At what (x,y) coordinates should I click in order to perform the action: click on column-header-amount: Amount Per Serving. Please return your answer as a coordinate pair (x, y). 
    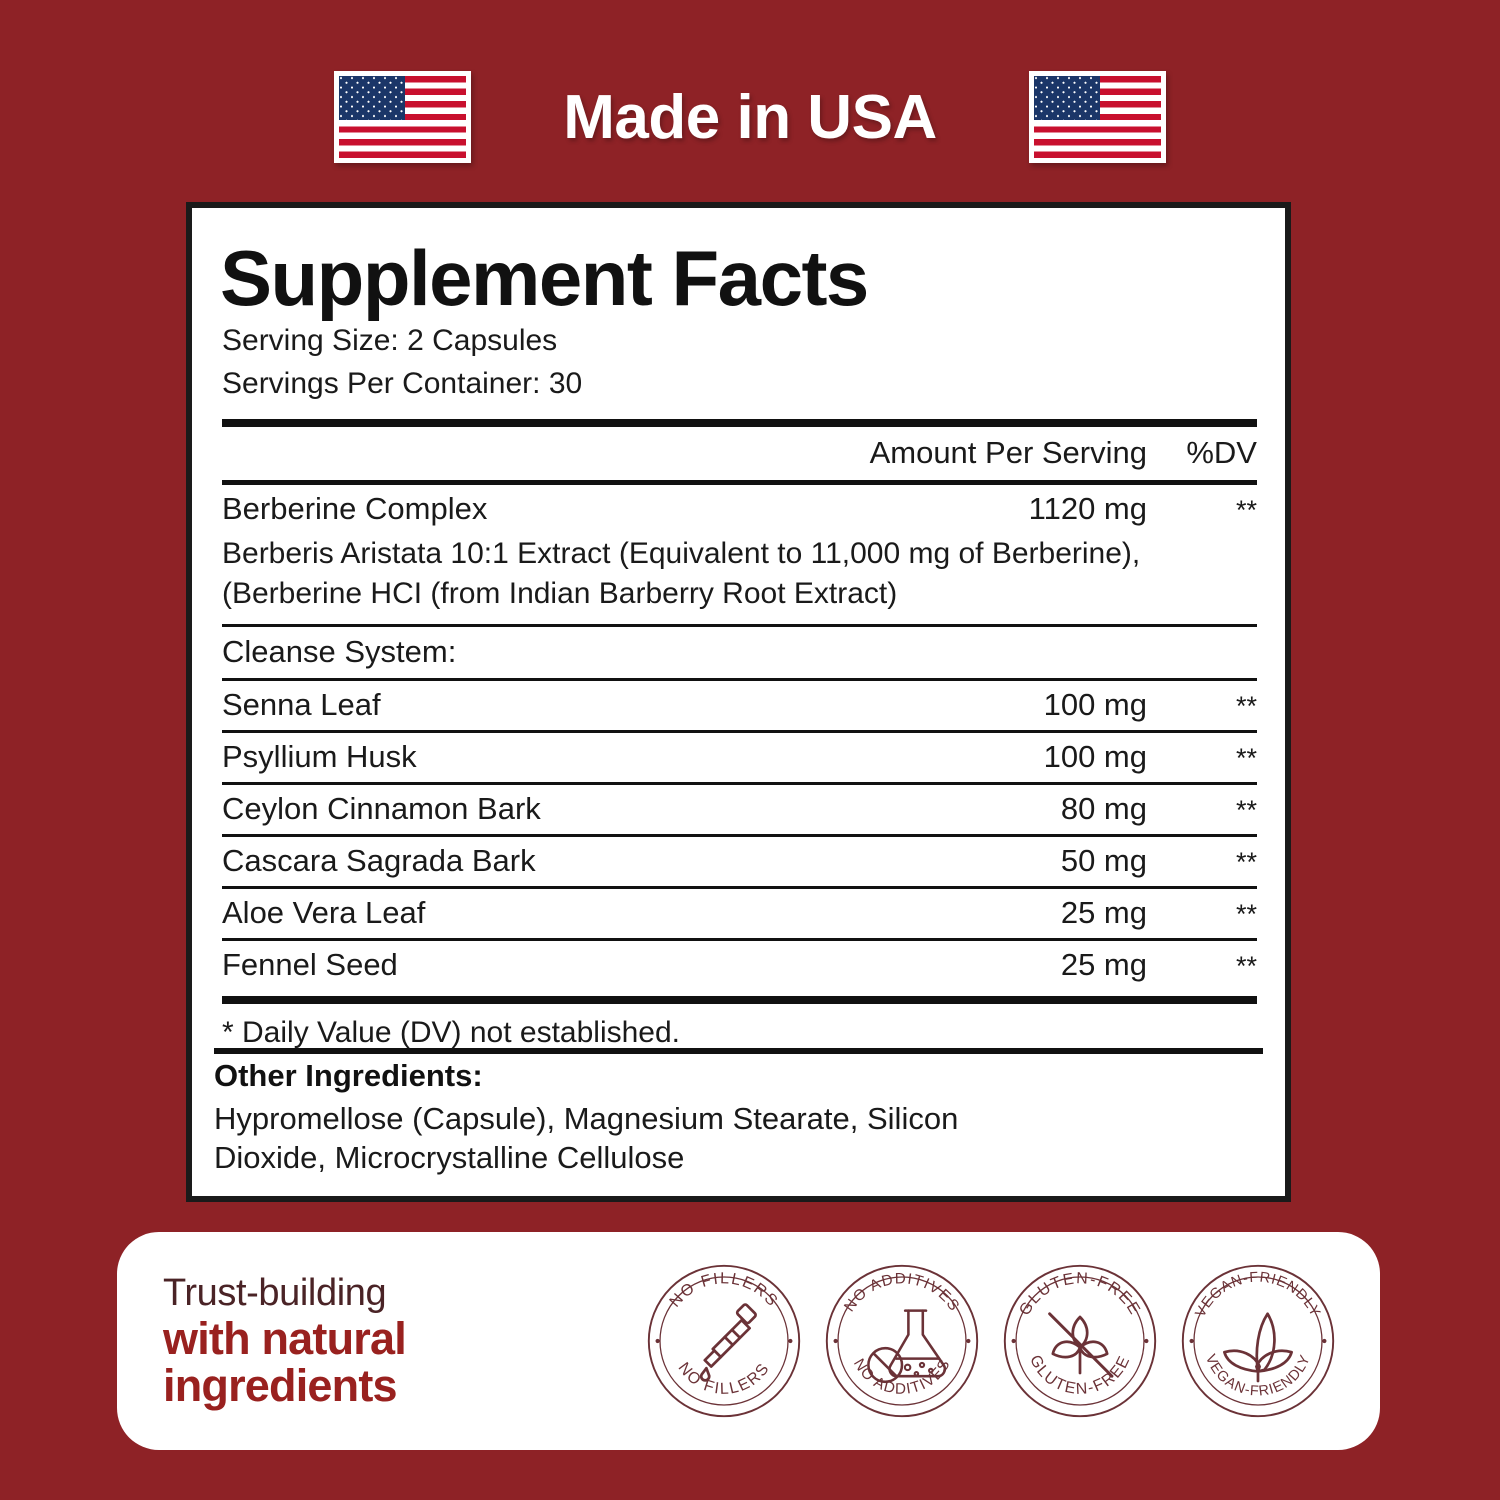
    Looking at the image, I should click on (1008, 453).